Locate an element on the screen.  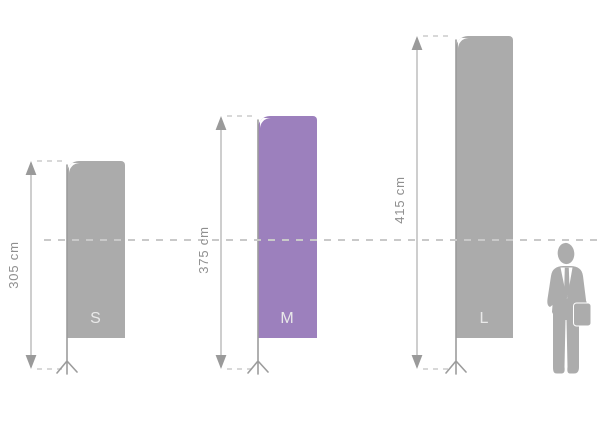
dimension-label-m: 375 cm is located at coordinates (203, 250).